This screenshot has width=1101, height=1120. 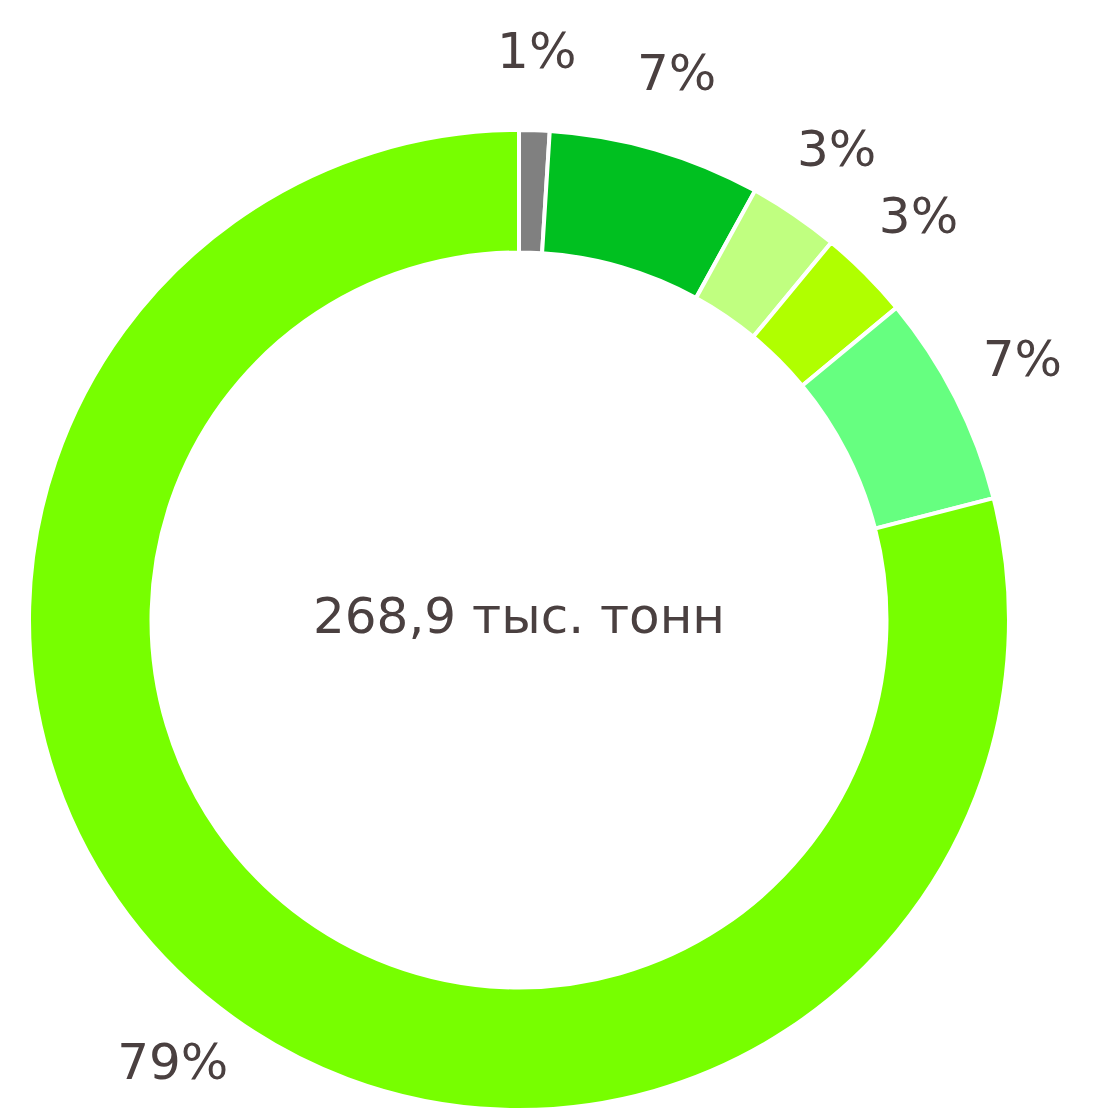 What do you see at coordinates (173, 1062) in the screenshot?
I see `data-label: 79%` at bounding box center [173, 1062].